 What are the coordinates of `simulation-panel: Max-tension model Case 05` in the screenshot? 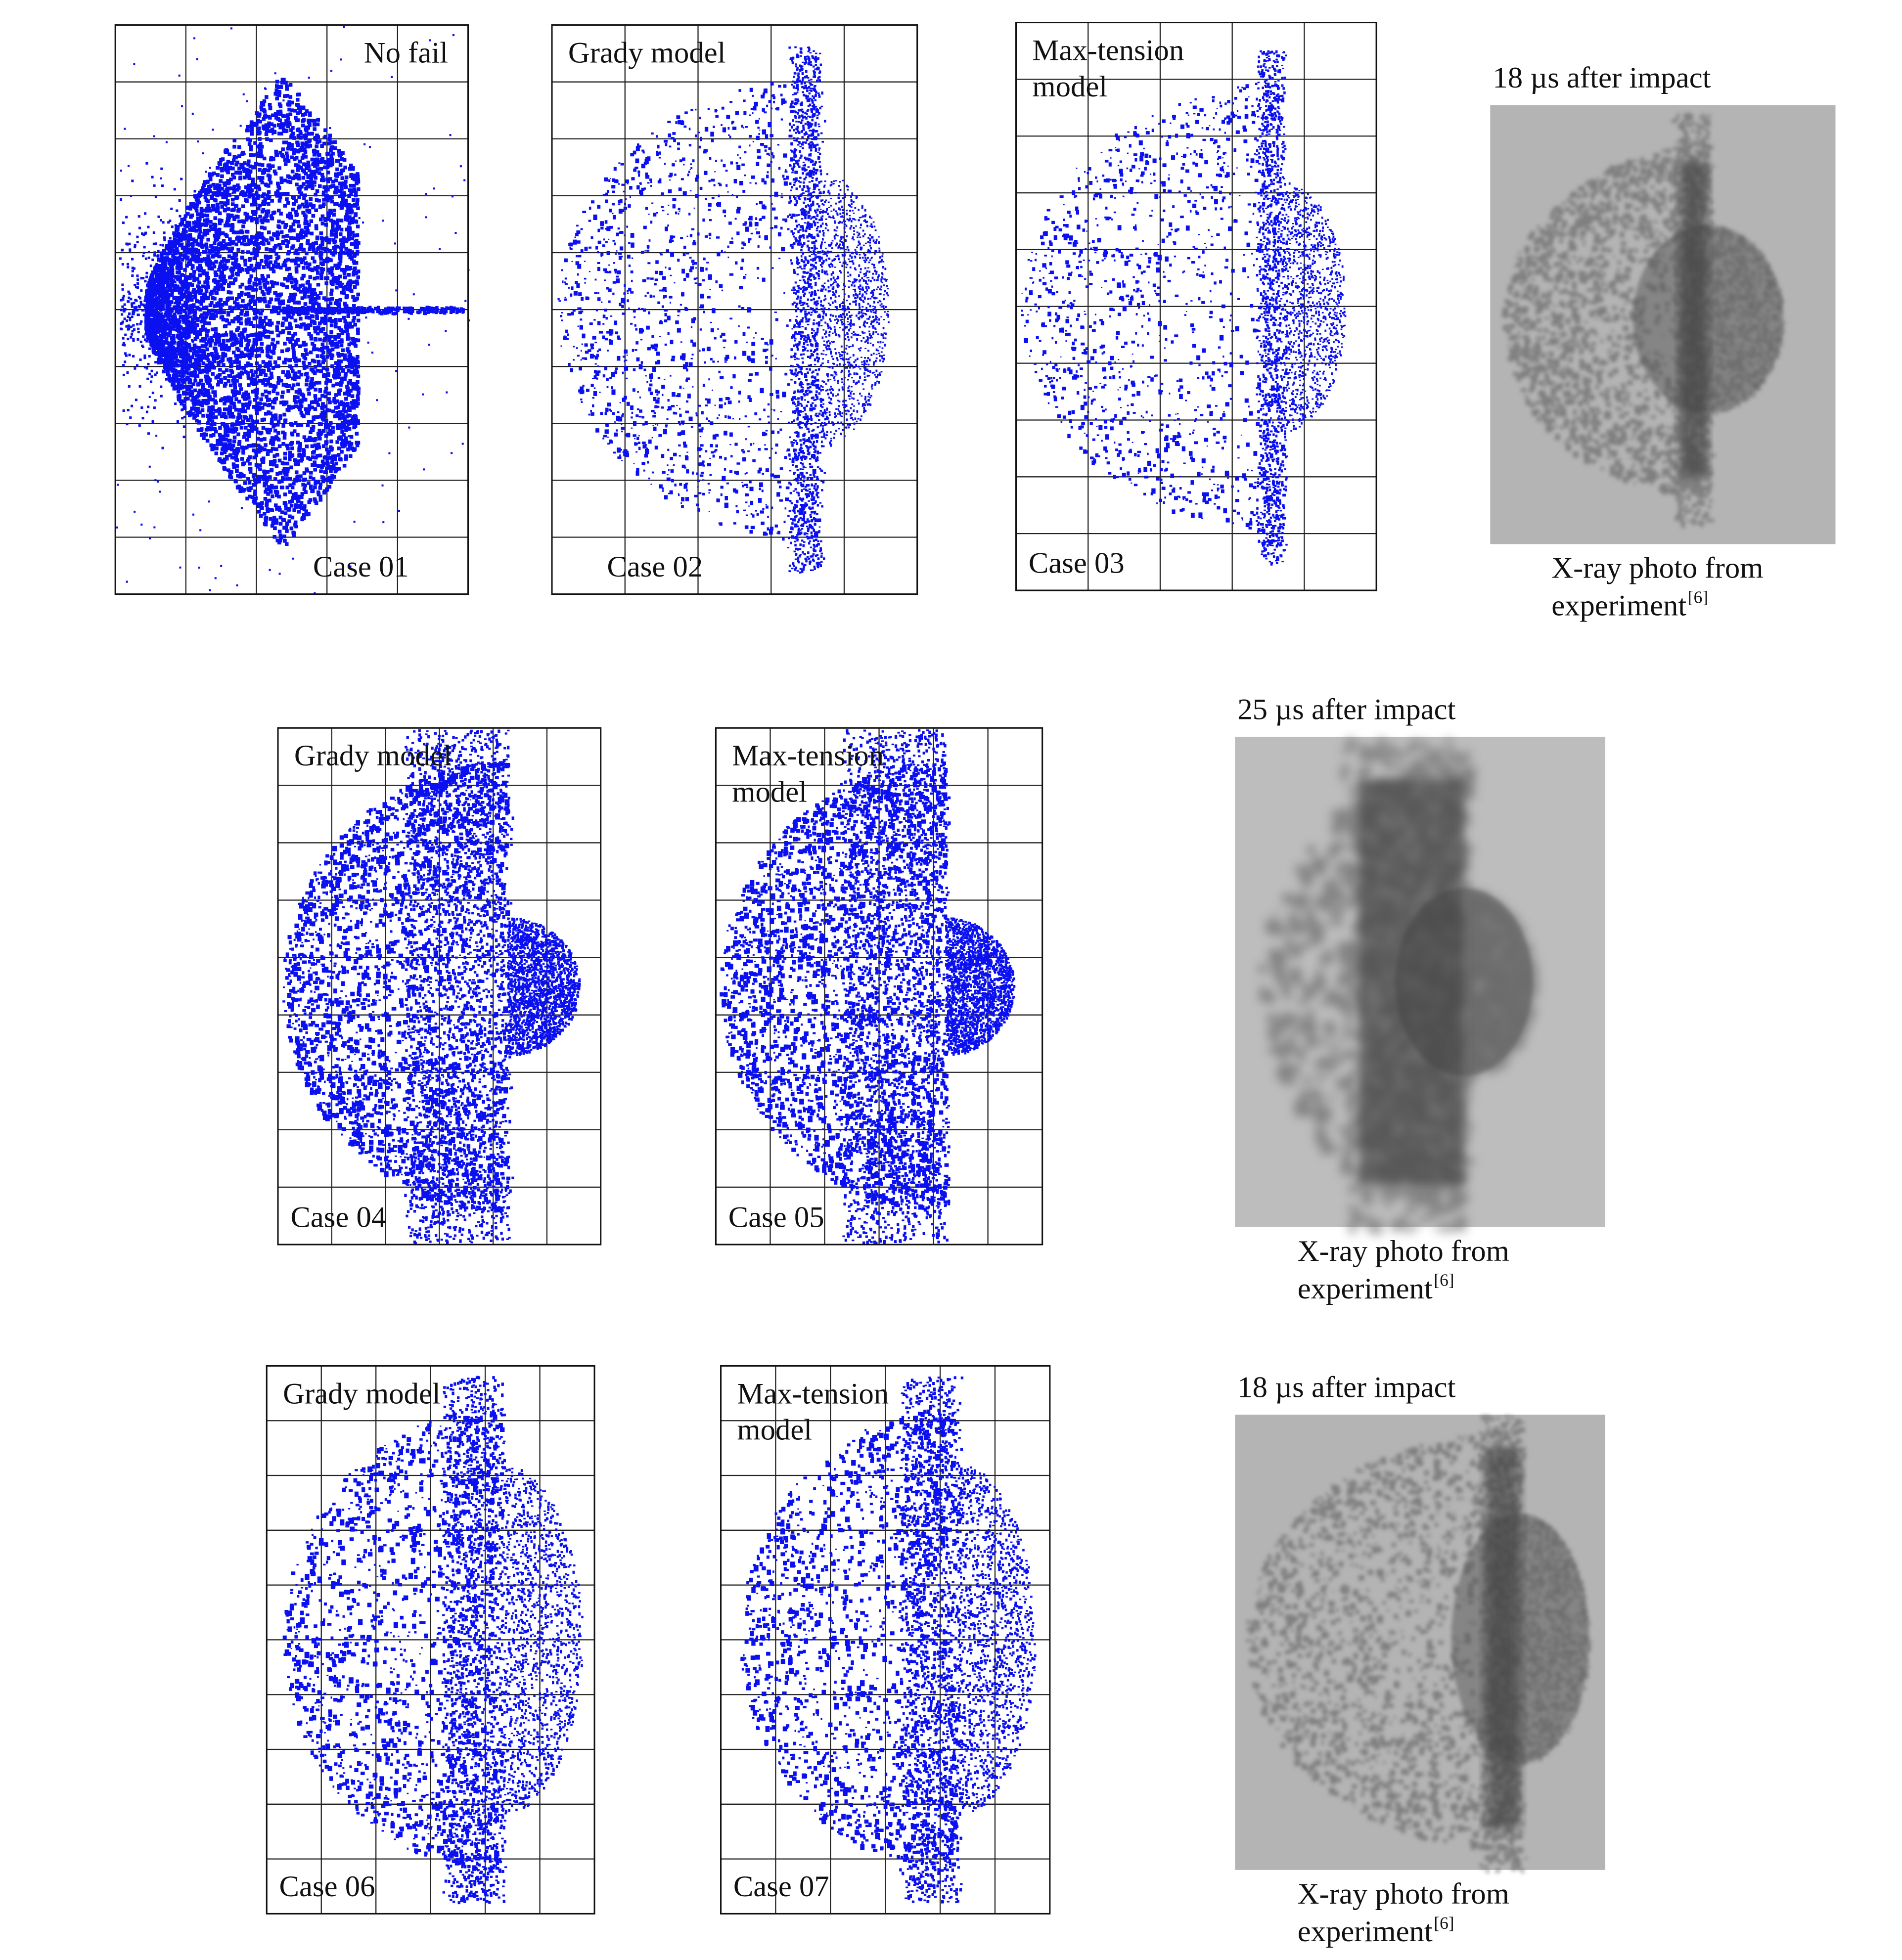 It's located at (879, 986).